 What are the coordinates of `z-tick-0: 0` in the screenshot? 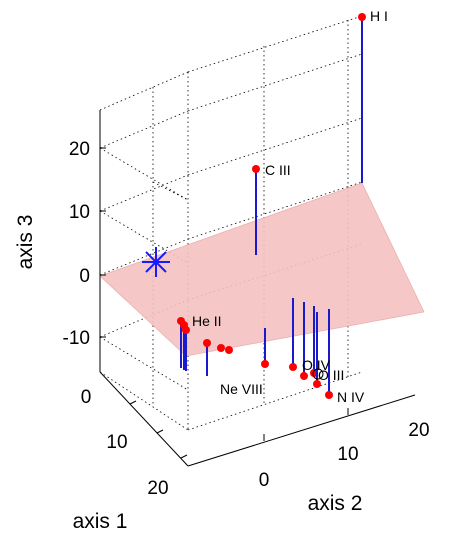 It's located at (84, 276).